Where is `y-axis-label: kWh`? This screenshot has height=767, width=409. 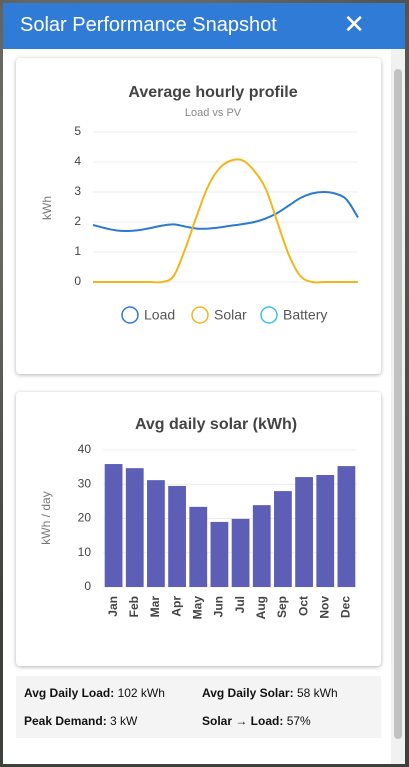 y-axis-label: kWh is located at coordinates (47, 208).